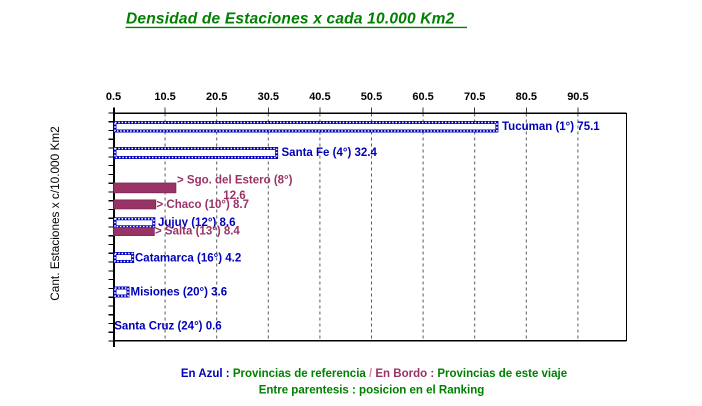  I want to click on svg-text: 0.5, so click(113, 97).